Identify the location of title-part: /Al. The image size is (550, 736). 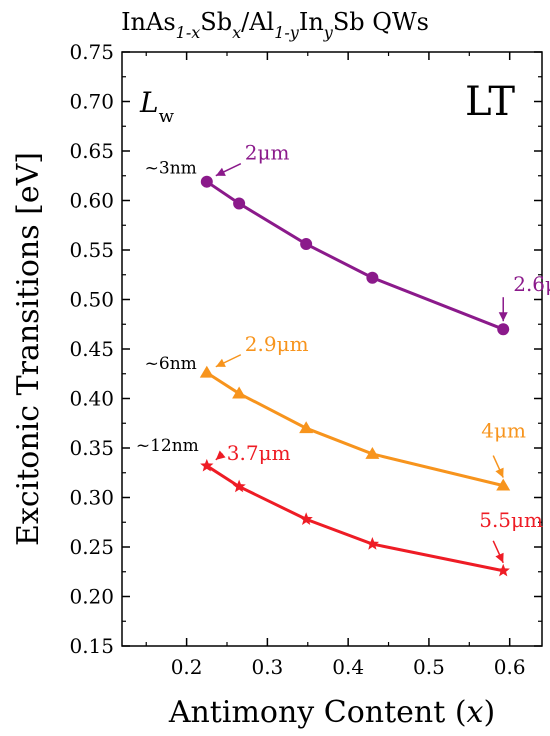
(257, 22).